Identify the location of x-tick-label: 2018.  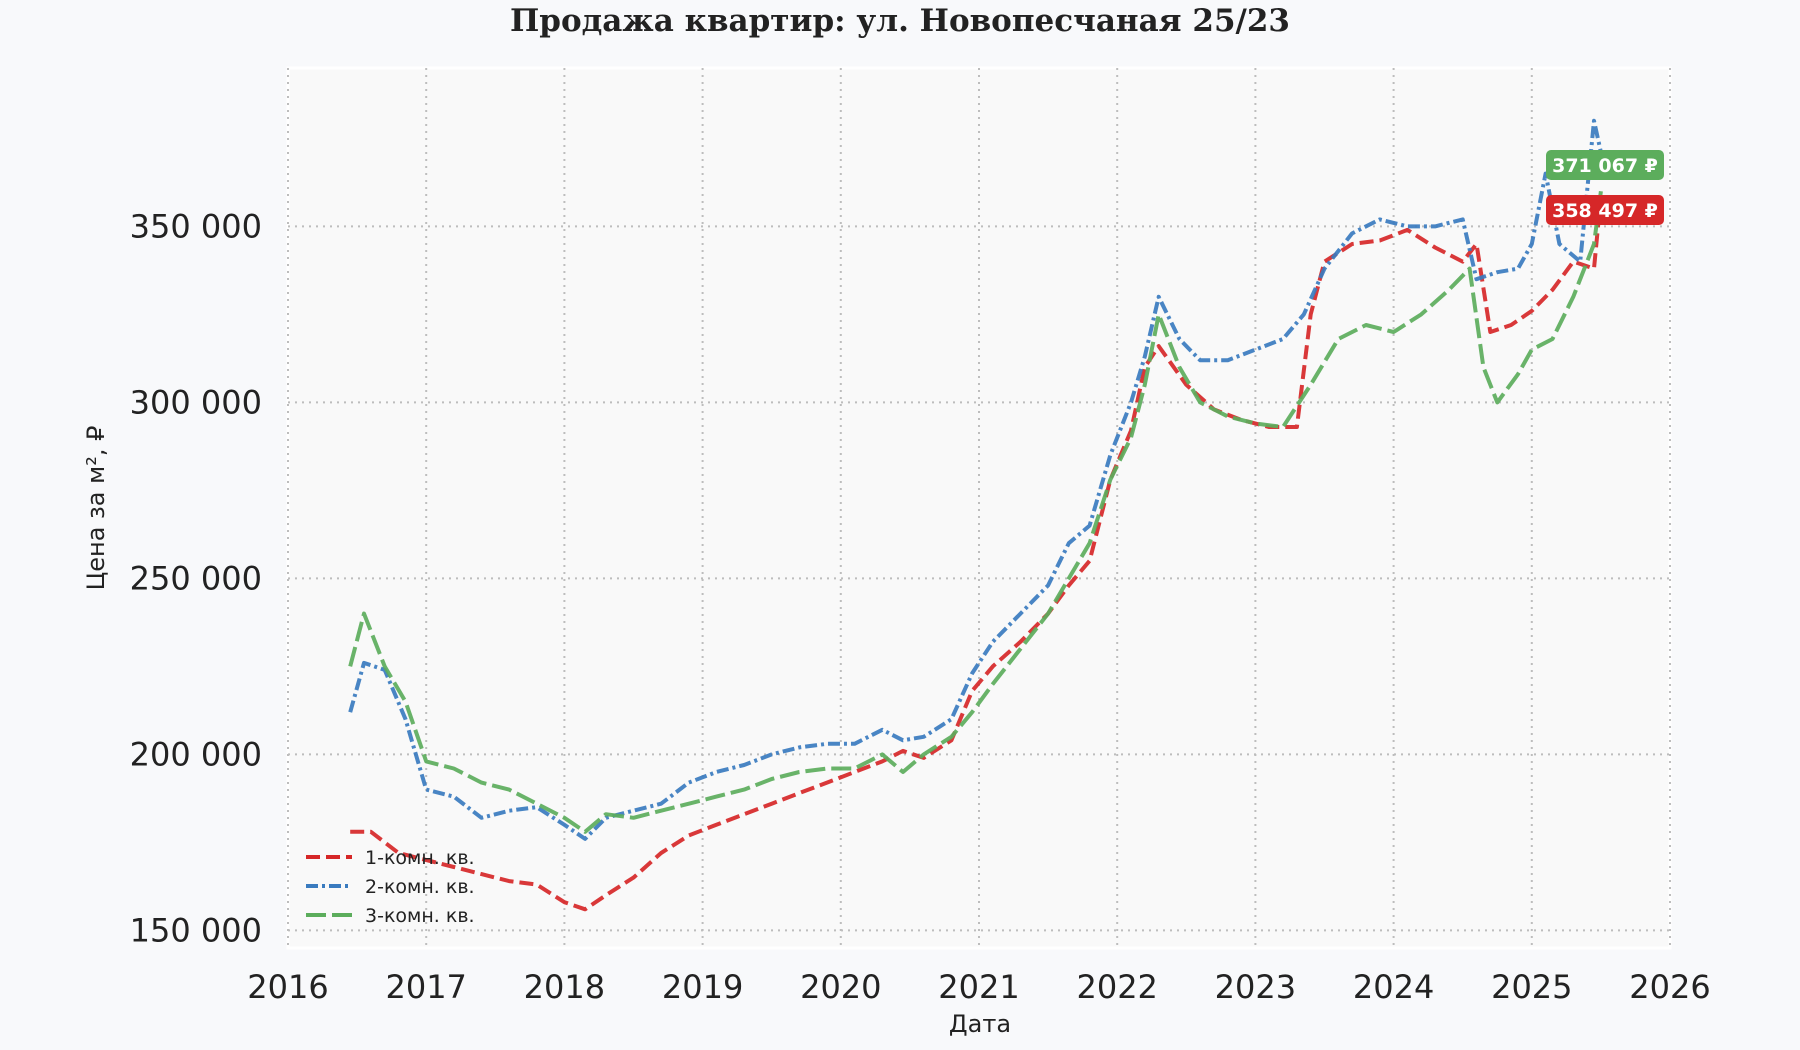
(564, 987).